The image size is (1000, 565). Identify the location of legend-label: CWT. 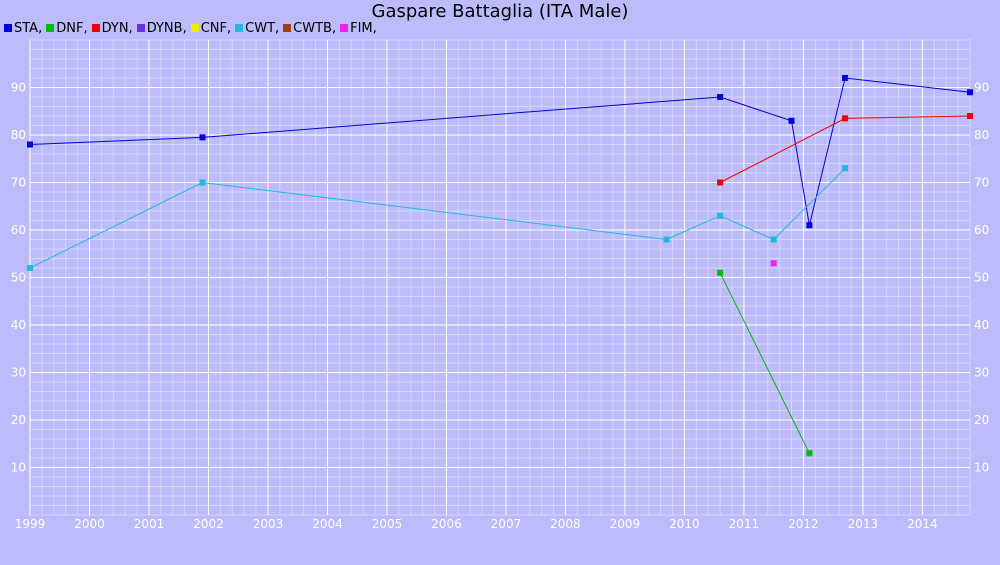
(260, 28).